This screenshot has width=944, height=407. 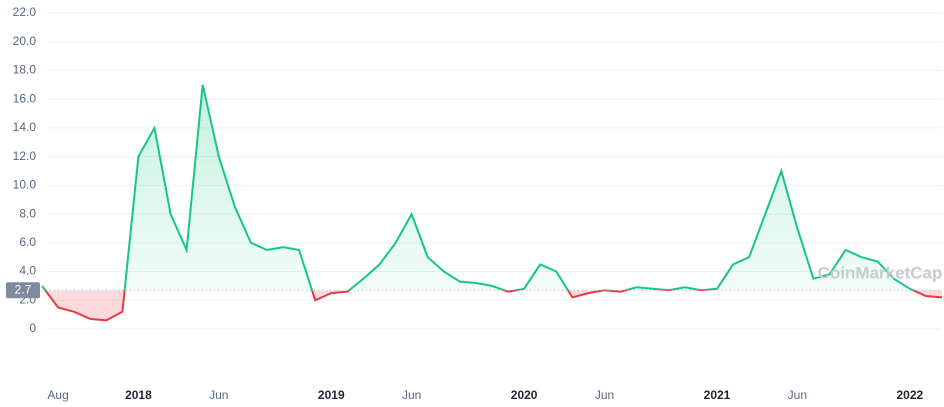 What do you see at coordinates (25, 12) in the screenshot?
I see `y-tick-label: 22.0` at bounding box center [25, 12].